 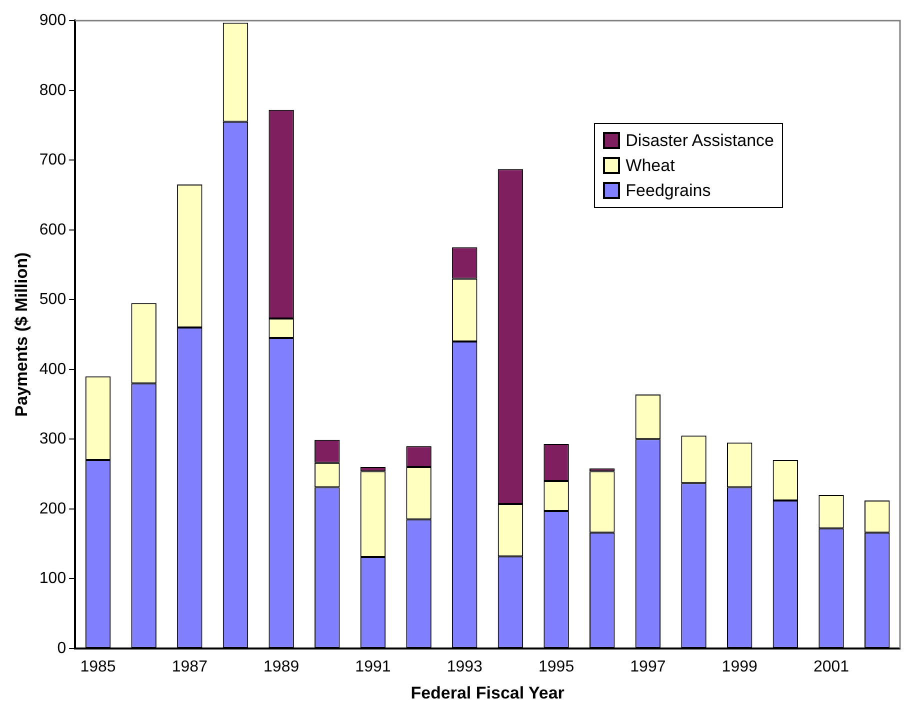 I want to click on y-tick-label: 900, so click(x=52, y=21).